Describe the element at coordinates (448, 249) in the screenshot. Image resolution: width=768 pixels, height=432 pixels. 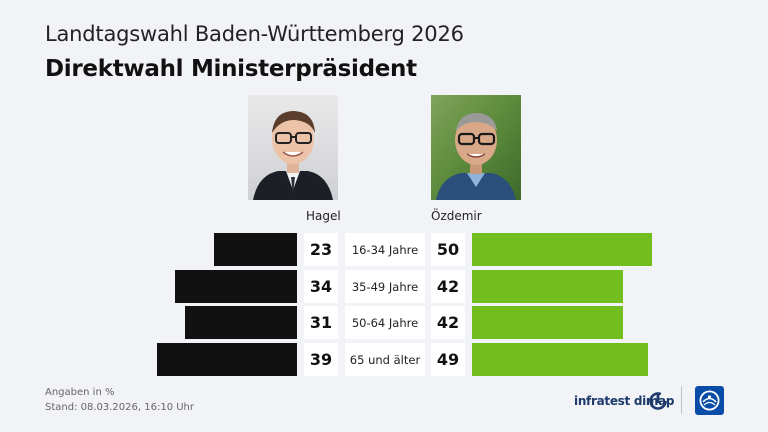
I see `value-label-oezdemir-0: 50` at that location.